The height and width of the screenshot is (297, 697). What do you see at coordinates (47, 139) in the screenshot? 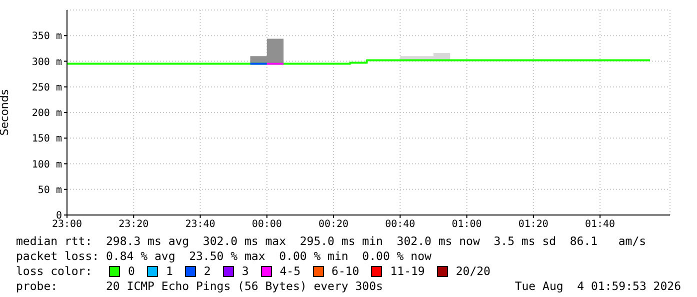
I see `y-tick-label: 150 m` at bounding box center [47, 139].